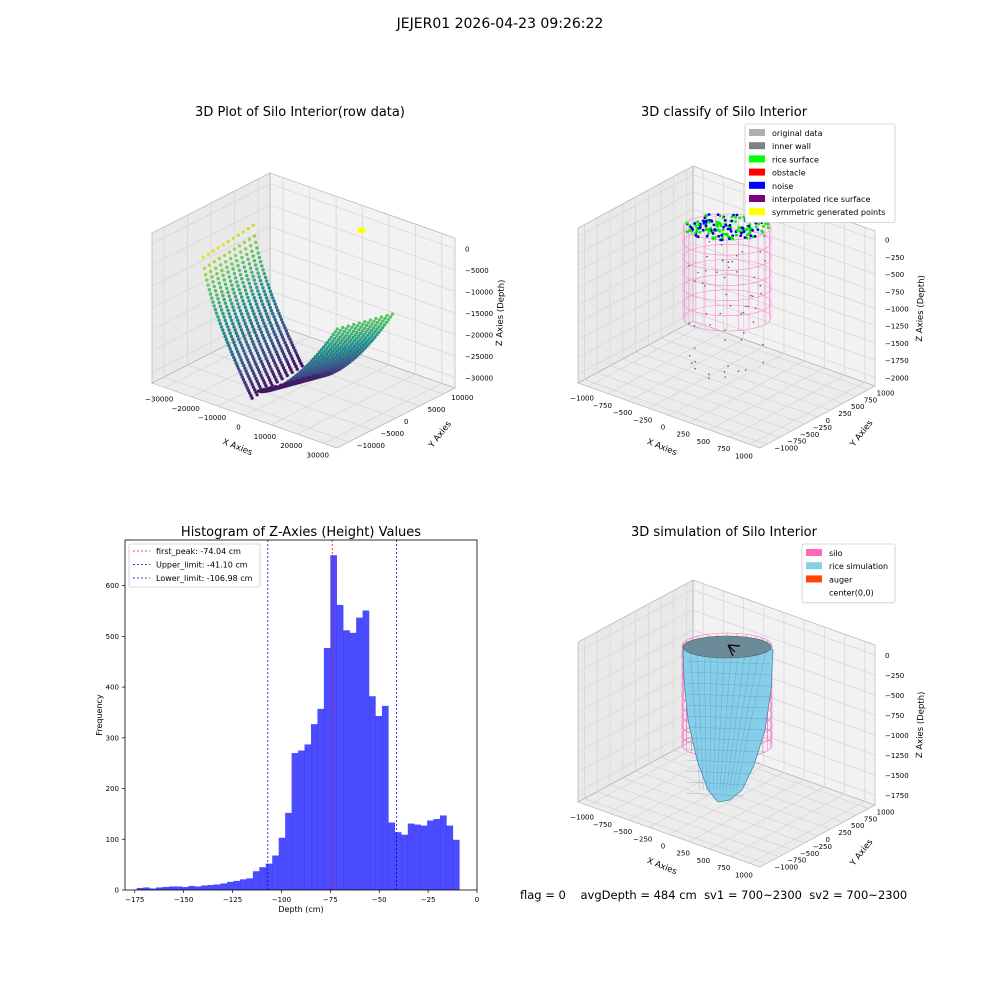 The width and height of the screenshot is (1000, 1000). I want to click on y-tick-label: 0, so click(117, 891).